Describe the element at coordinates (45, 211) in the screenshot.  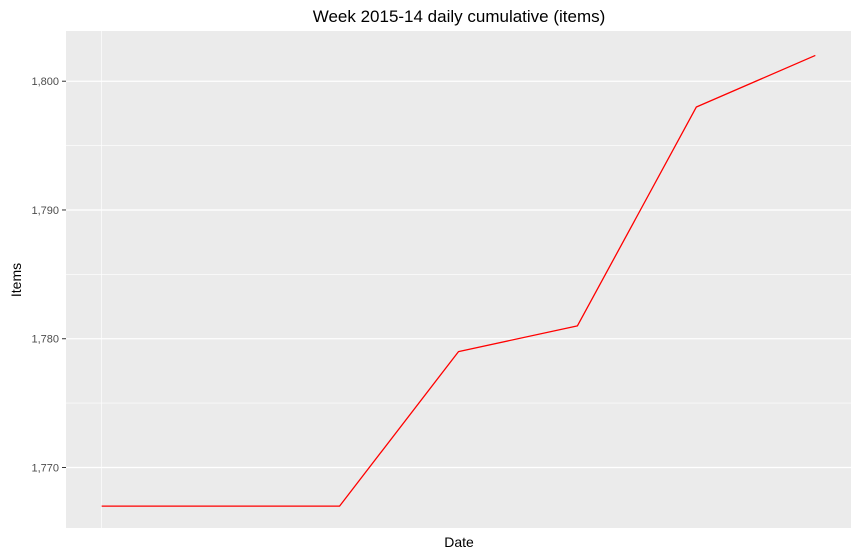
I see `y-tick-label: 1,790` at that location.